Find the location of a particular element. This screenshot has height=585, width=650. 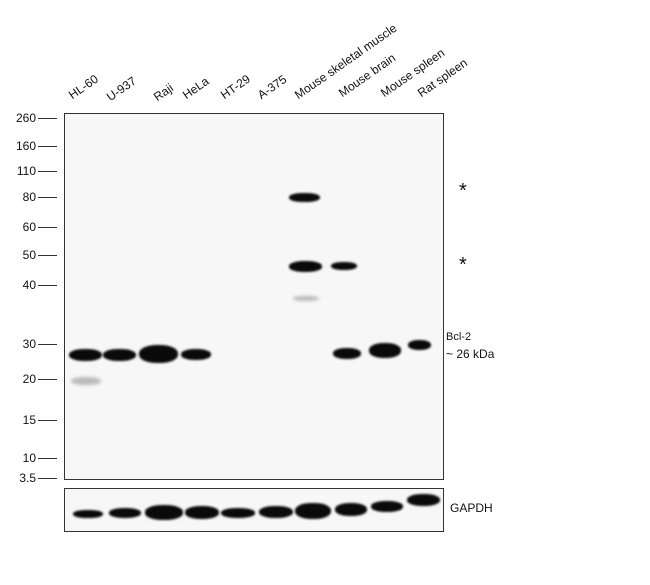

lane-label: HL-60 is located at coordinates (83, 86).